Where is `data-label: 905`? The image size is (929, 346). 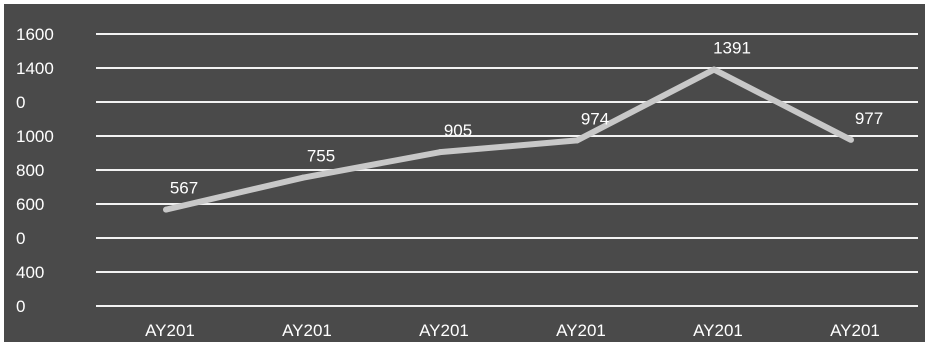
data-label: 905 is located at coordinates (458, 130).